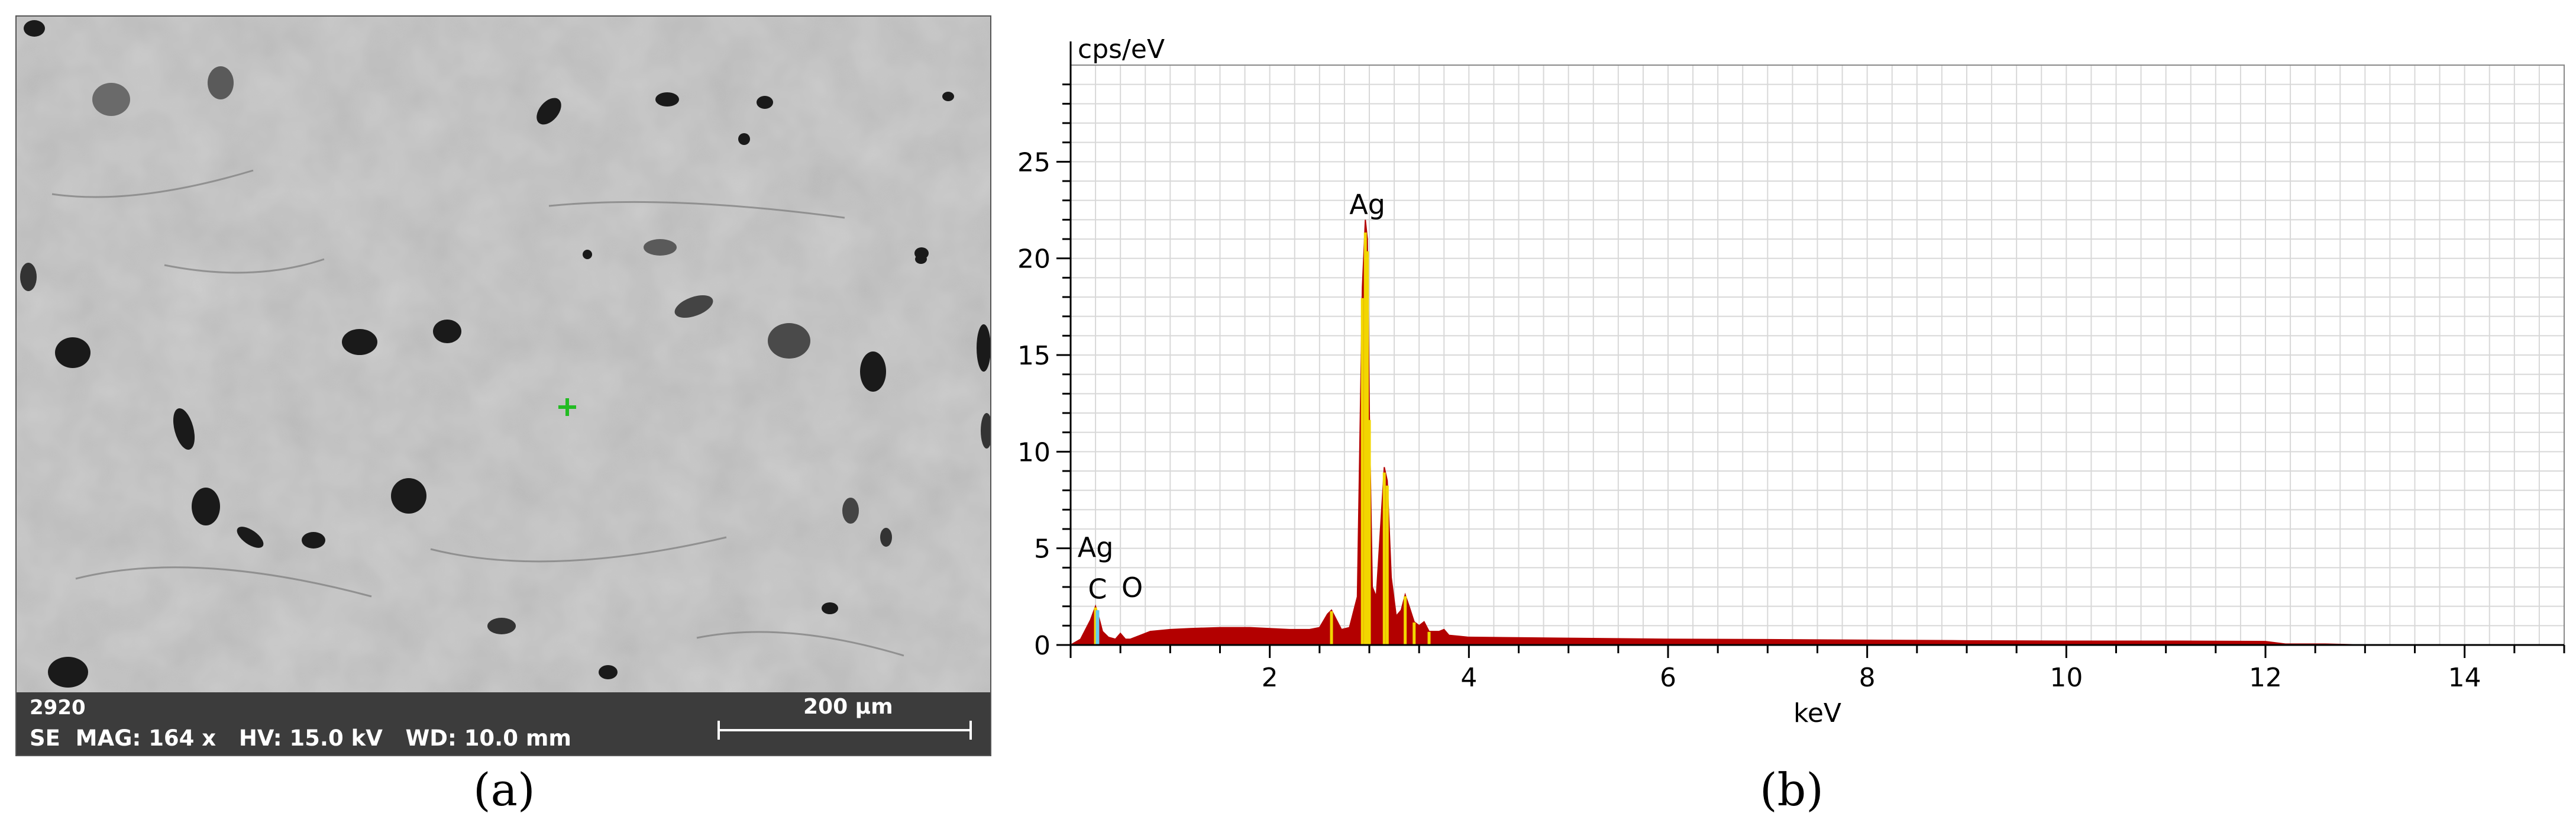  Describe the element at coordinates (1468, 678) in the screenshot. I see `x-tick-label: 4` at that location.